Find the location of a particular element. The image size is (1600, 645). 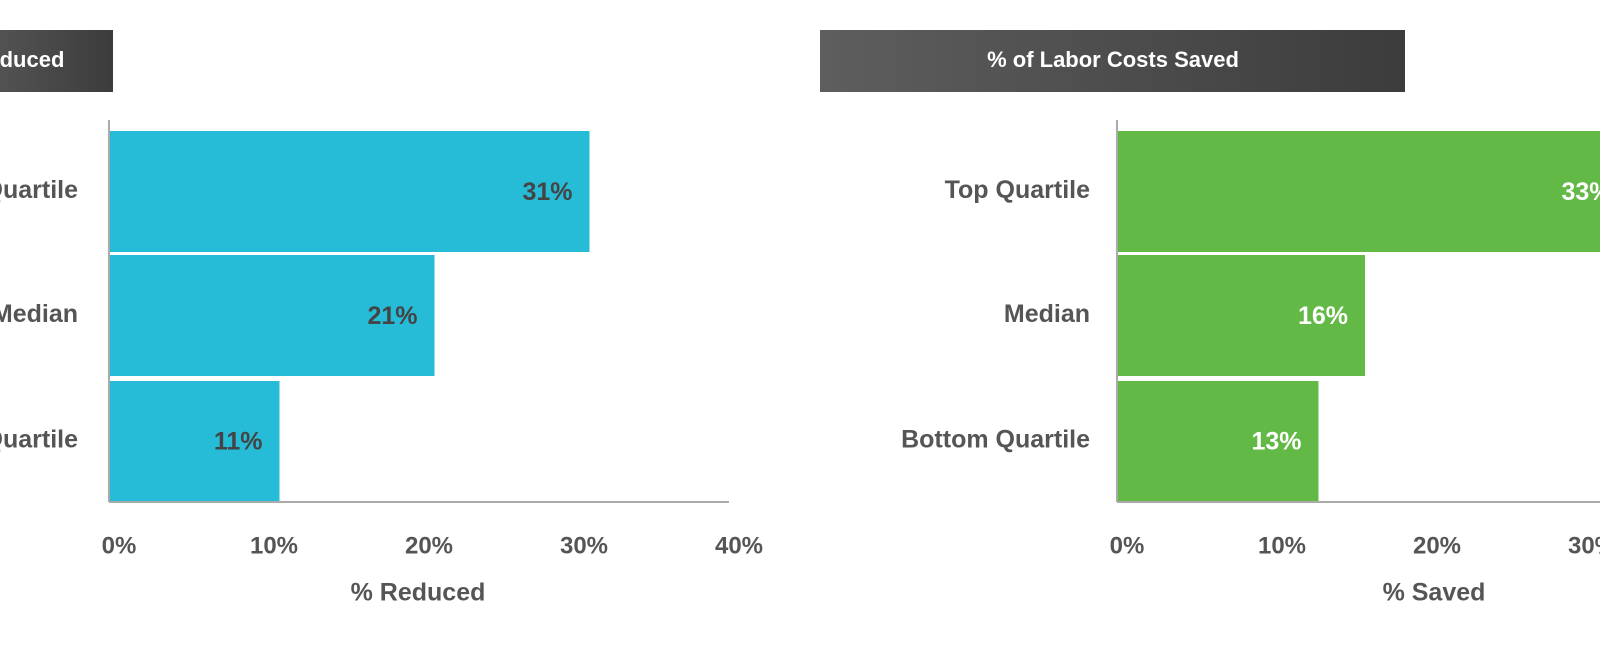

chart-title: % of Labor Costs Saved is located at coordinates (1113, 59).